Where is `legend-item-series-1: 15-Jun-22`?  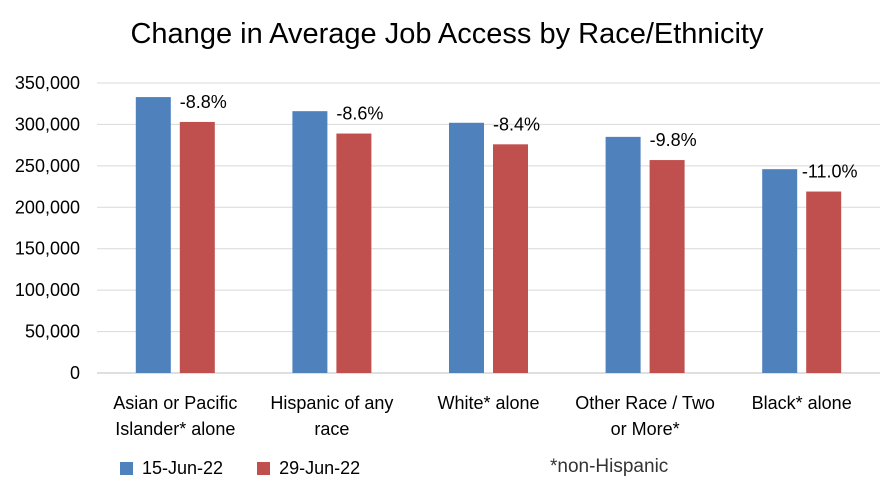 legend-item-series-1: 15-Jun-22 is located at coordinates (171, 468).